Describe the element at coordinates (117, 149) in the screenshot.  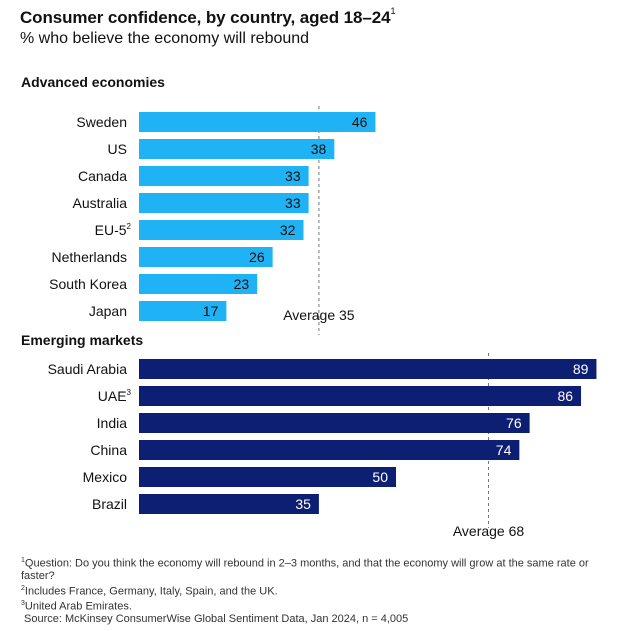
I see `category-label: US` at that location.